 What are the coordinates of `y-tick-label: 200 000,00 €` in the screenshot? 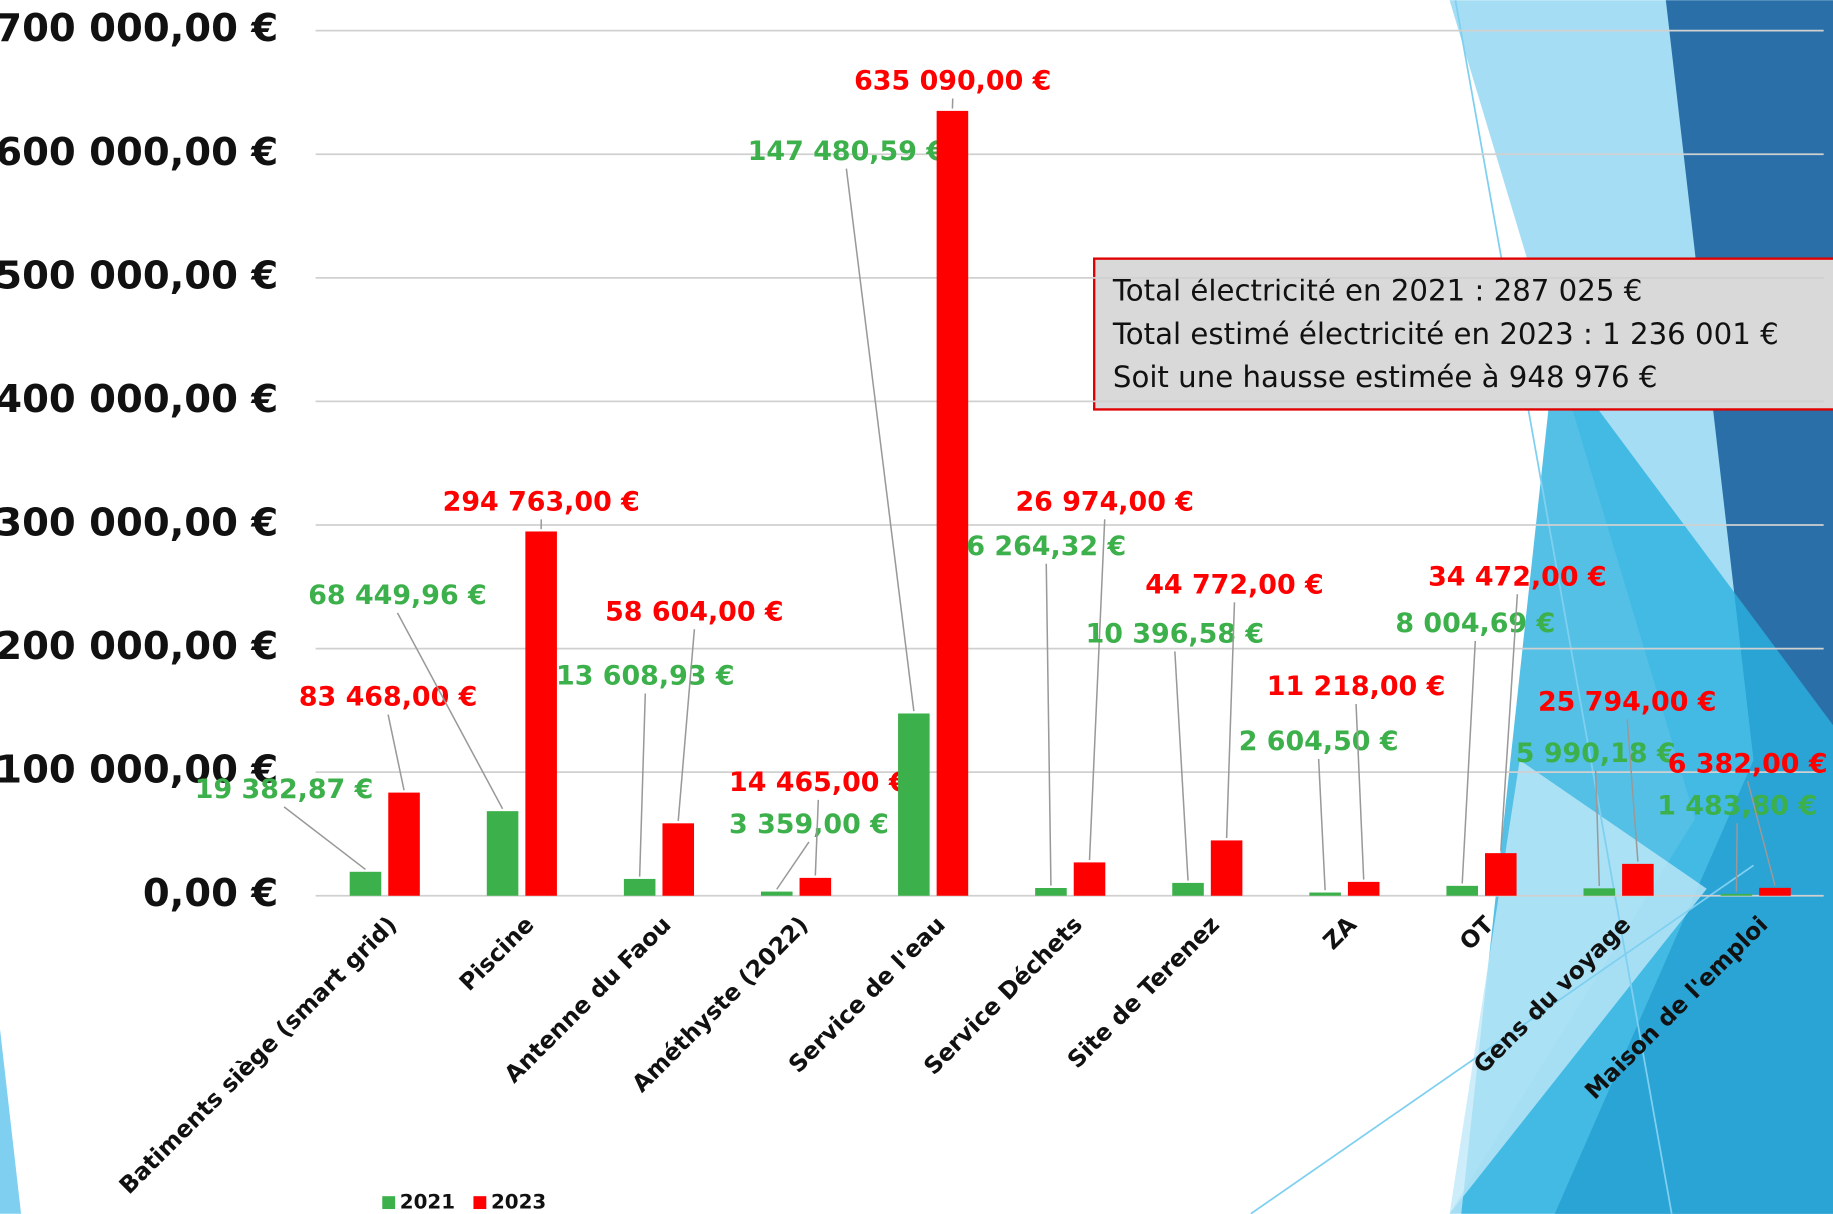 It's located at (139, 646).